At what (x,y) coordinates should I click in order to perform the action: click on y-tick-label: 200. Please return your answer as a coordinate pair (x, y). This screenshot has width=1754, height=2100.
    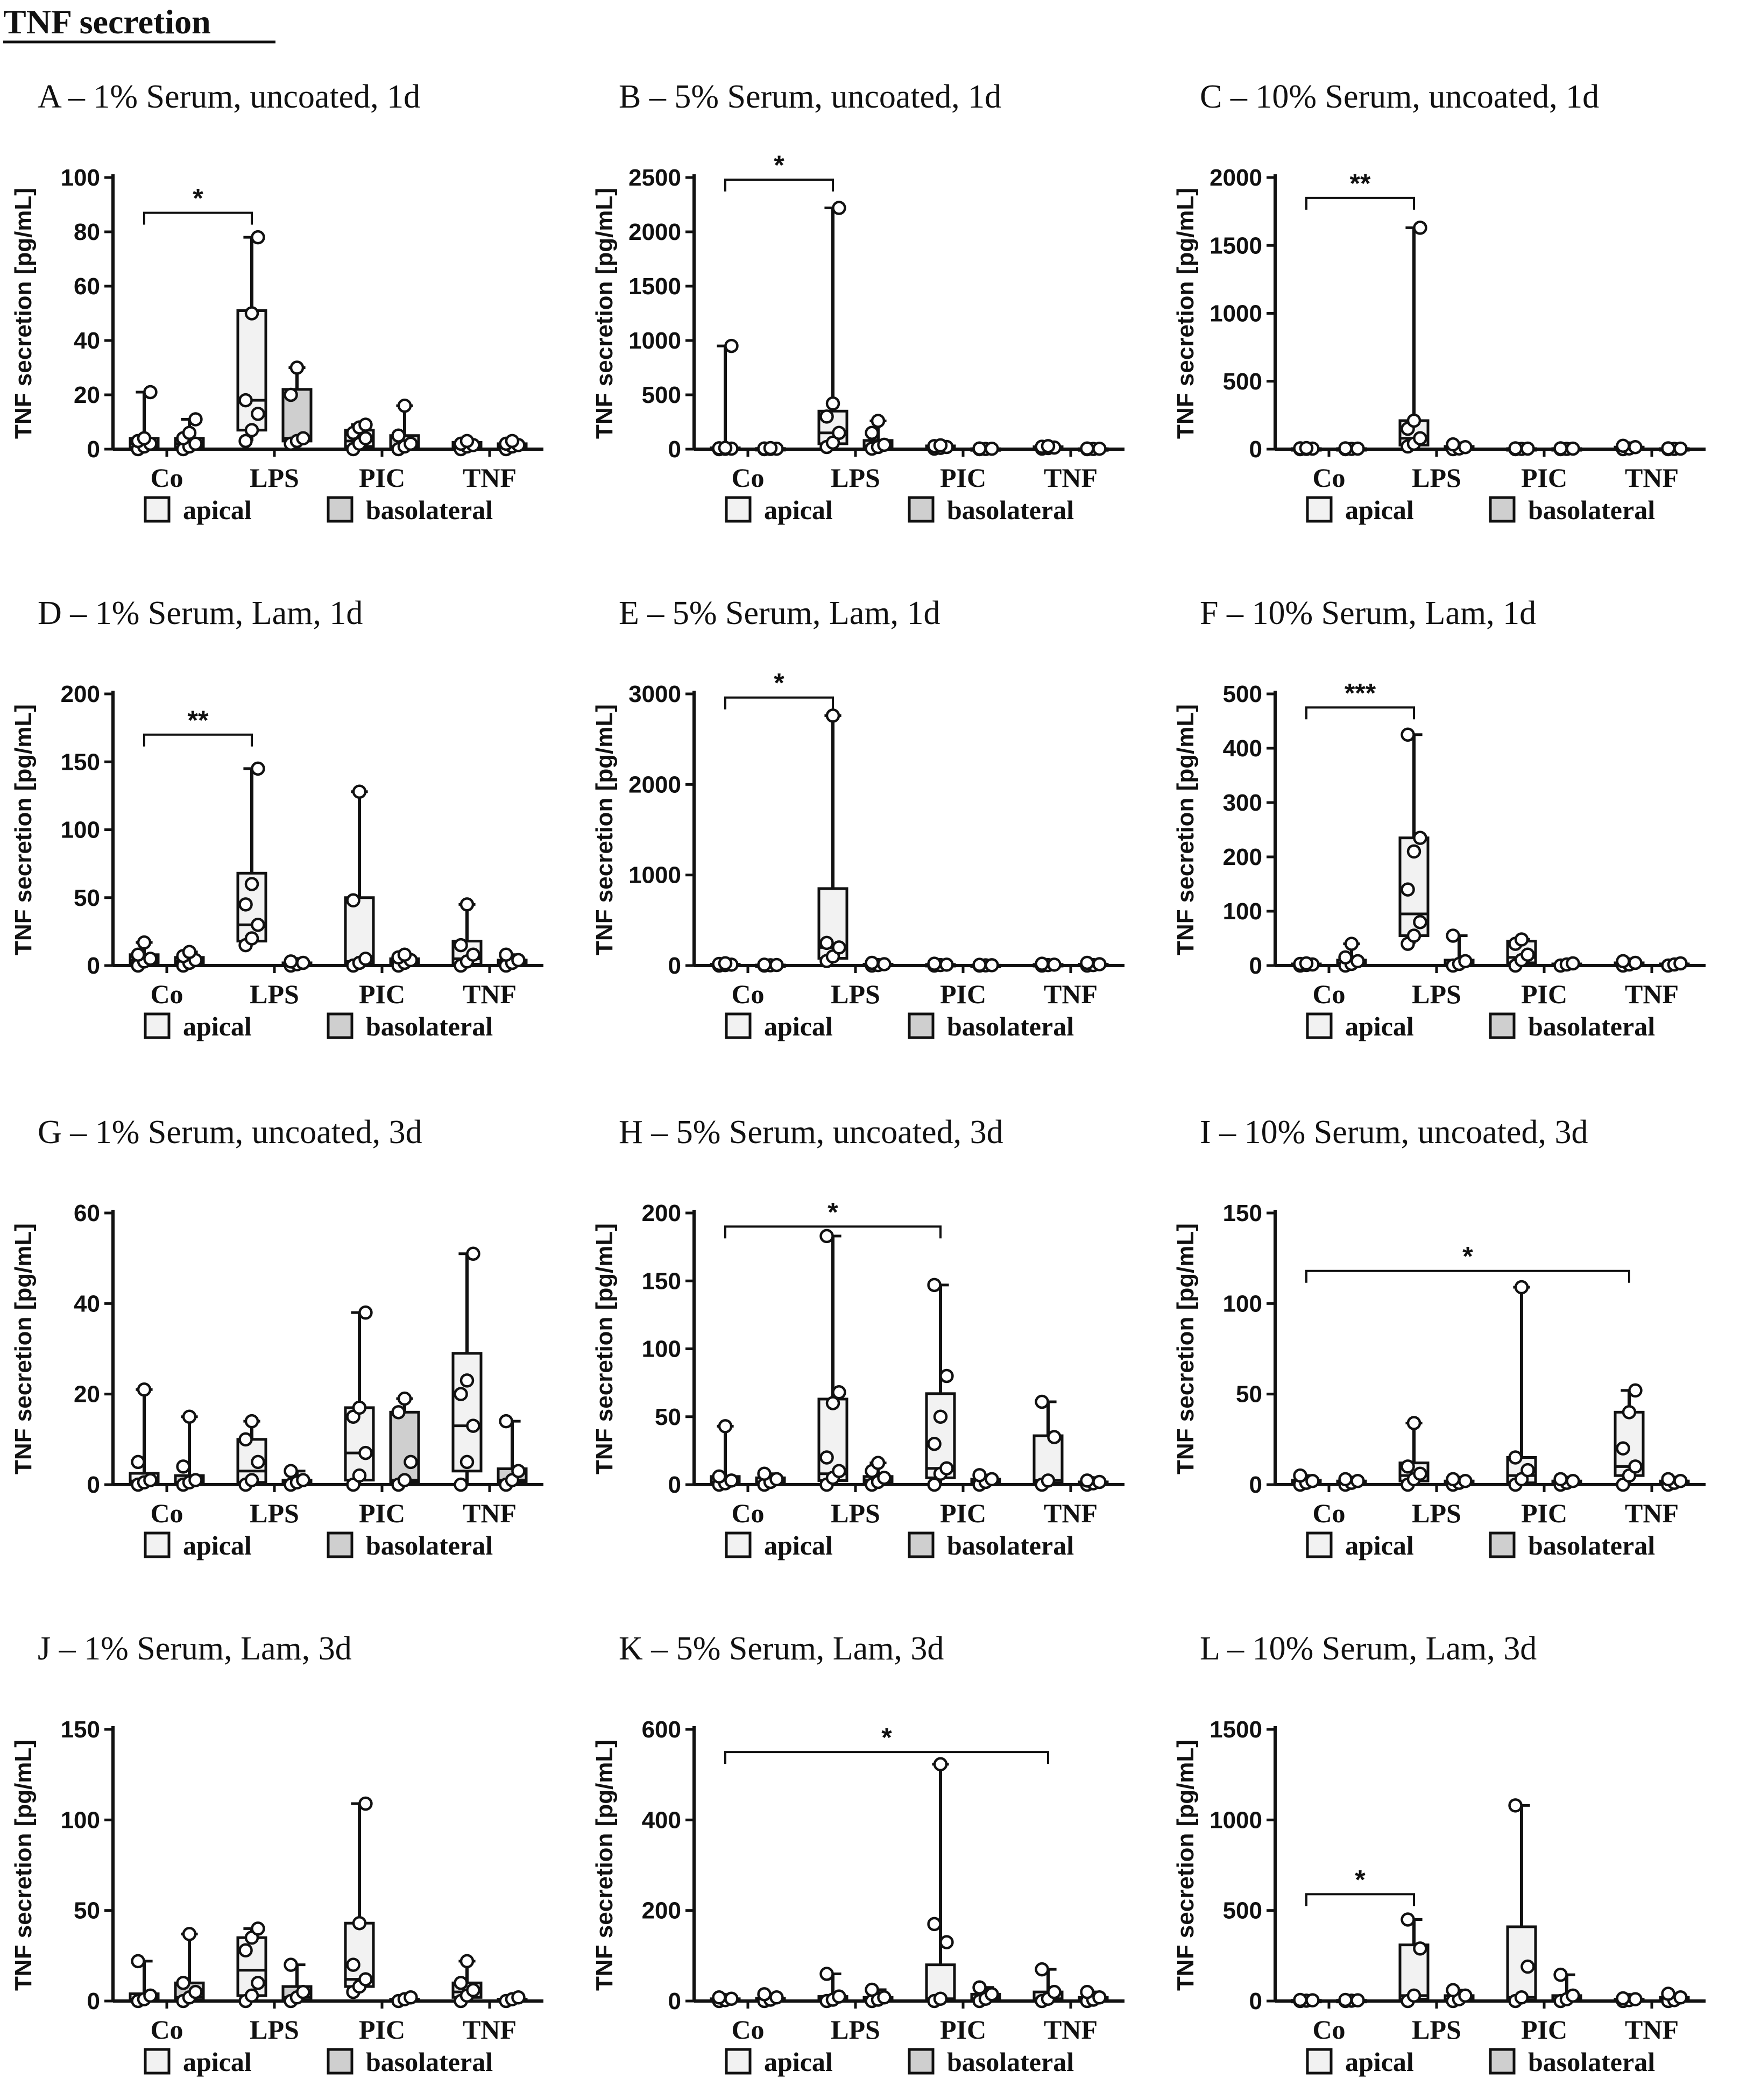
    Looking at the image, I should click on (661, 1213).